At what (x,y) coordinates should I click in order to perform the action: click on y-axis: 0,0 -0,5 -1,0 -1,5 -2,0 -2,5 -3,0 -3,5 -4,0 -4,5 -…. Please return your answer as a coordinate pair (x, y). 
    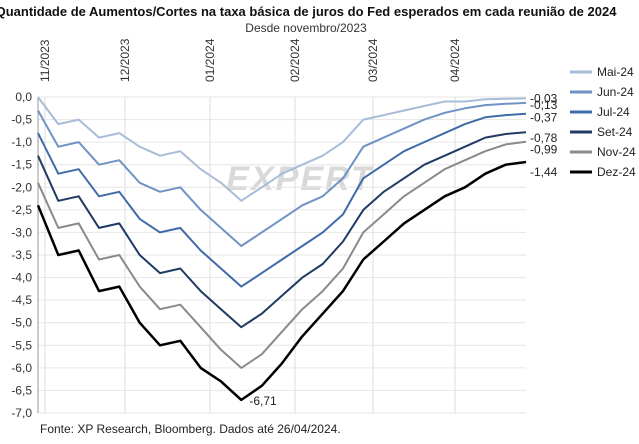
    Looking at the image, I should click on (25, 255).